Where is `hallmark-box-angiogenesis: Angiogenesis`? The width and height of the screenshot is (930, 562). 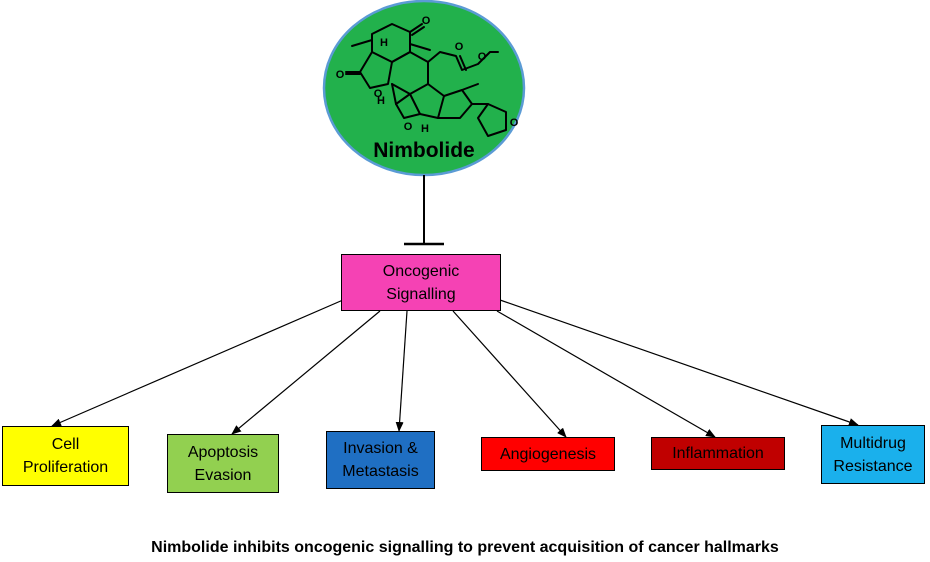
hallmark-box-angiogenesis: Angiogenesis is located at coordinates (548, 454).